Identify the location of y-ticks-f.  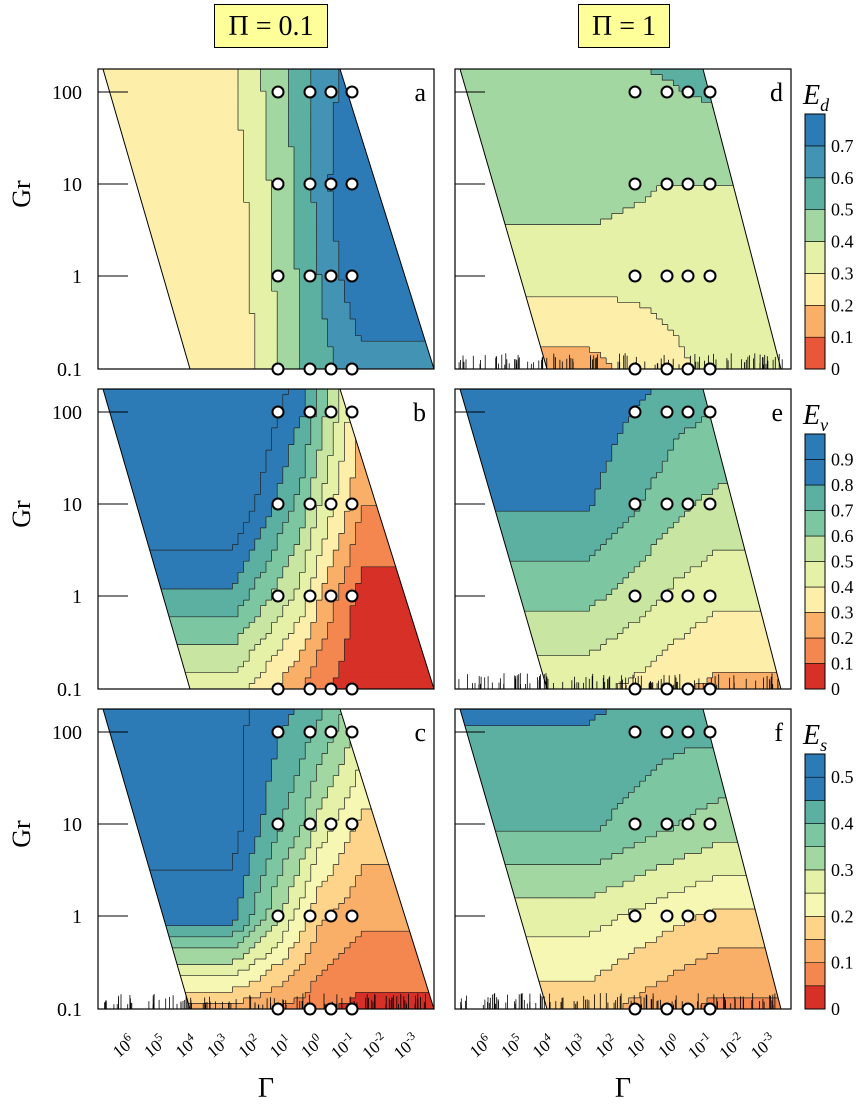
(470, 870).